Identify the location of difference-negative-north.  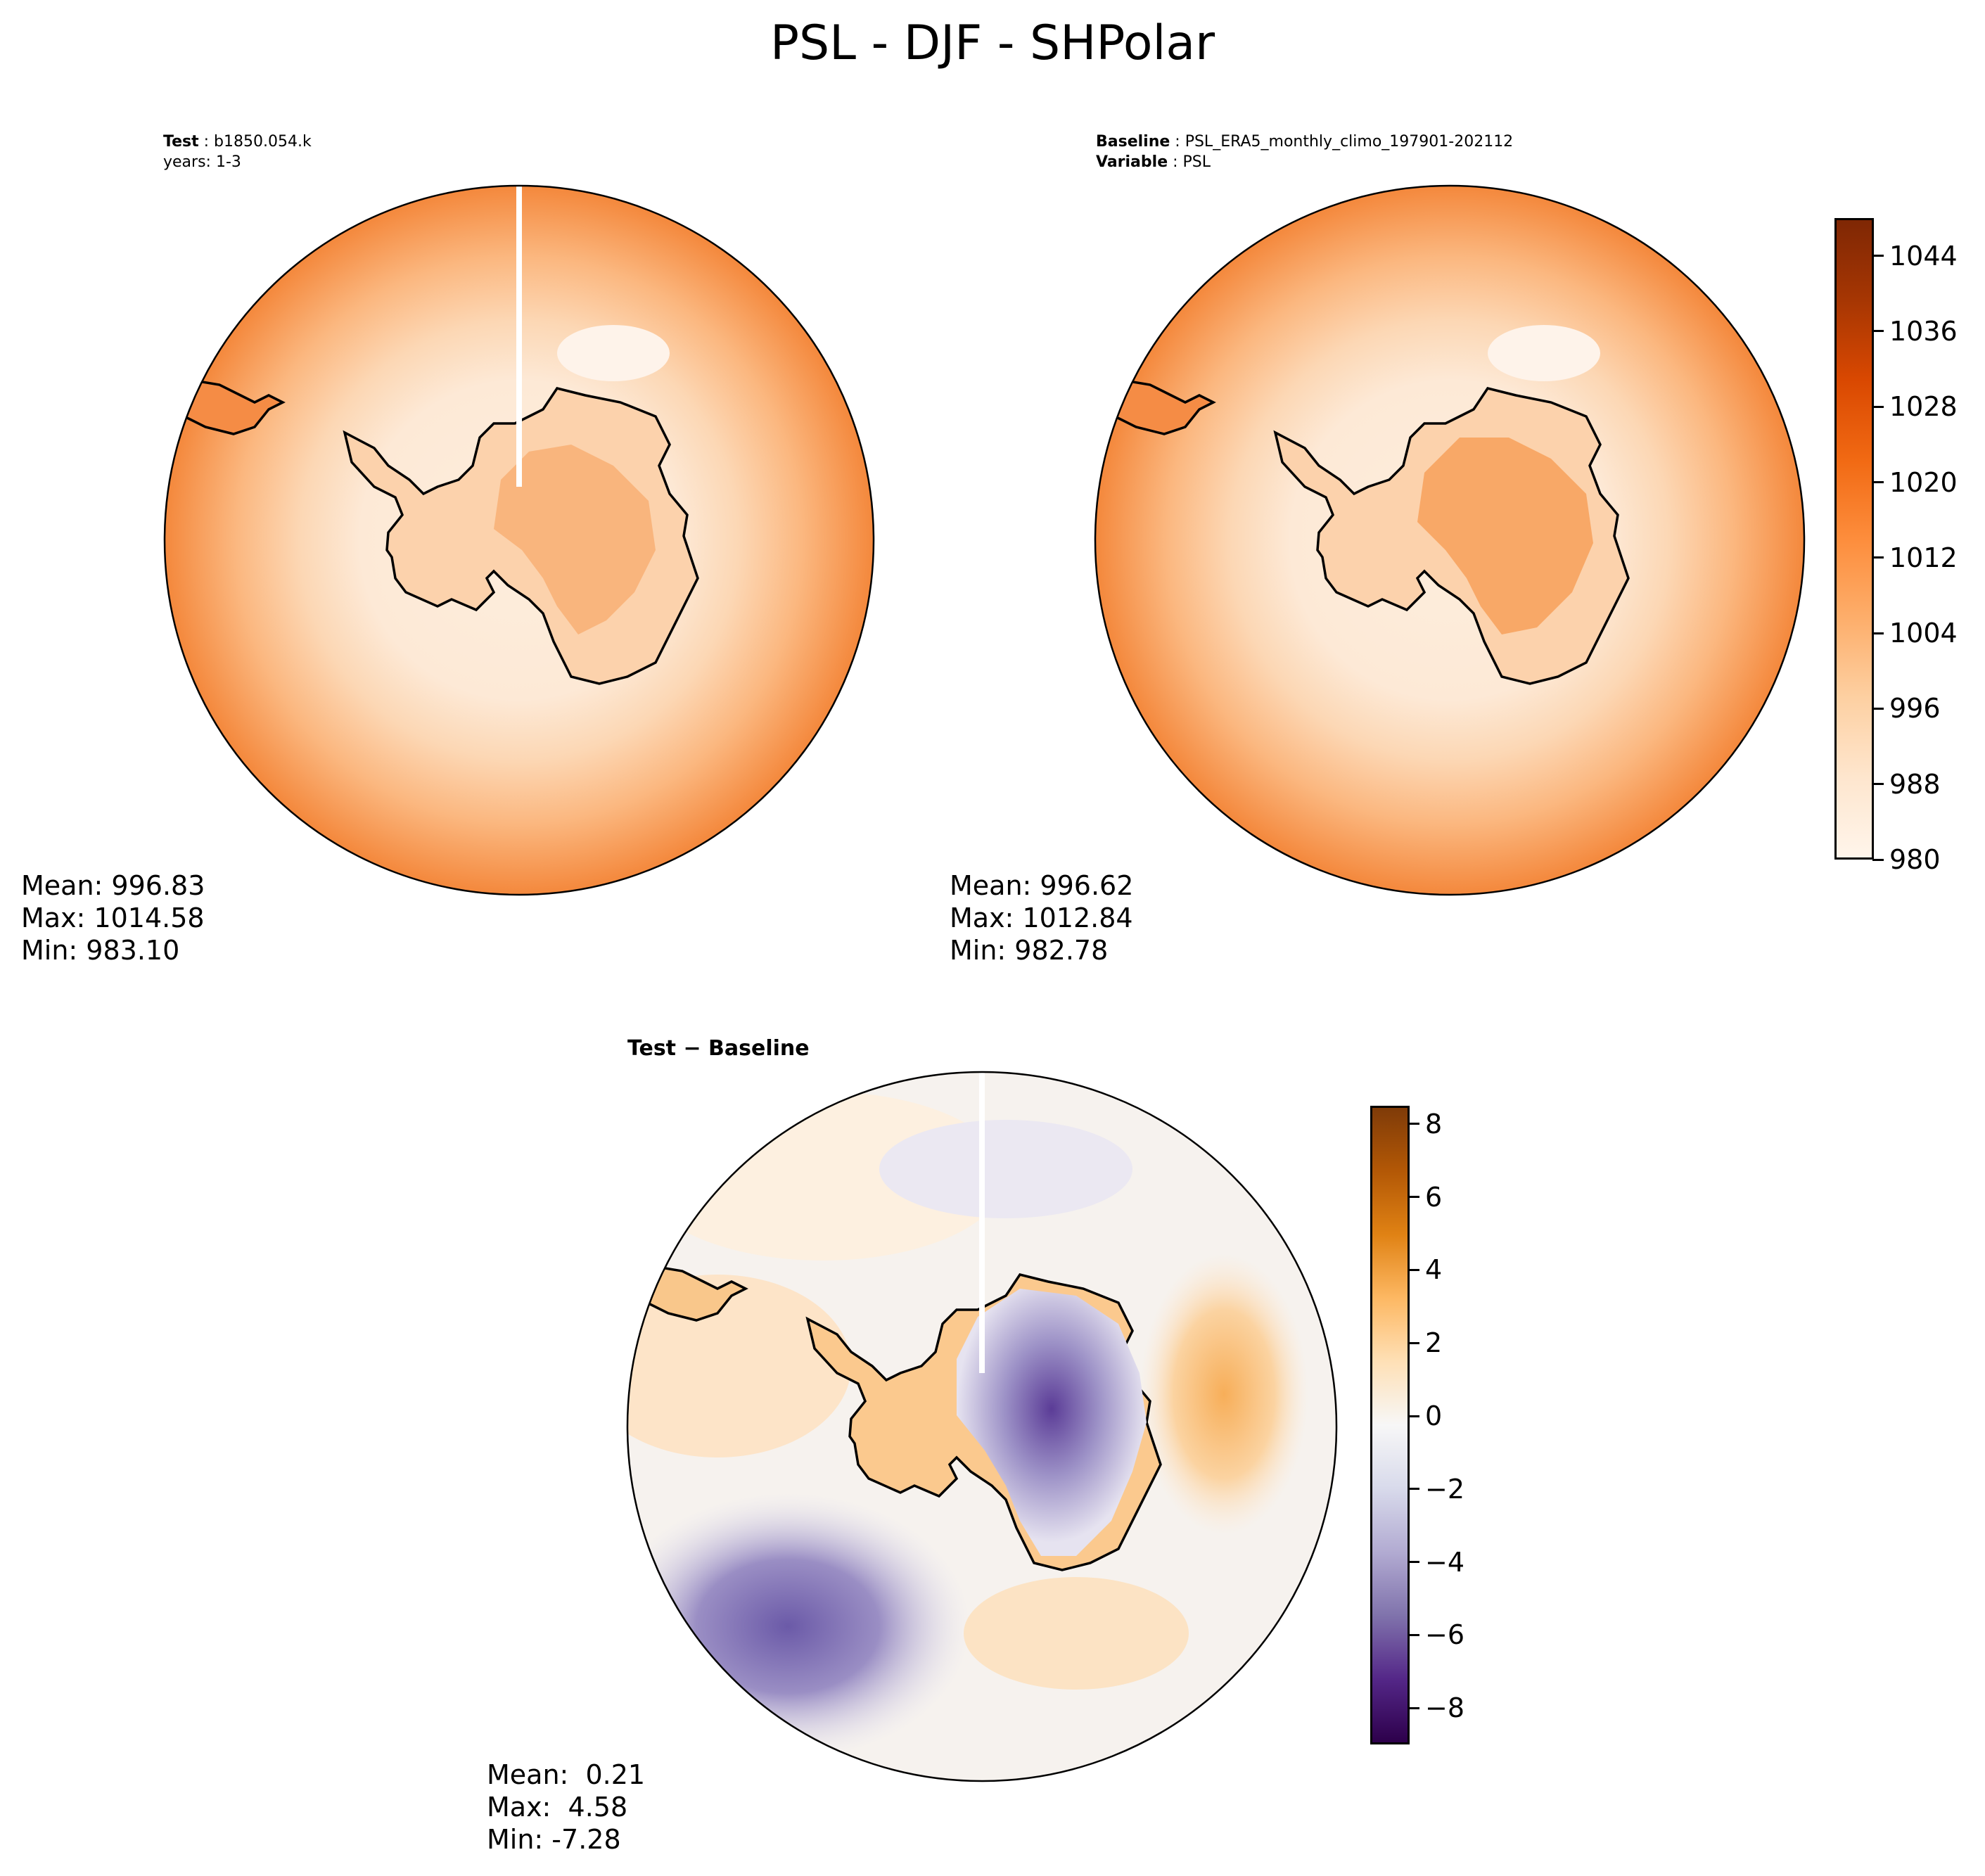
(1005, 1169).